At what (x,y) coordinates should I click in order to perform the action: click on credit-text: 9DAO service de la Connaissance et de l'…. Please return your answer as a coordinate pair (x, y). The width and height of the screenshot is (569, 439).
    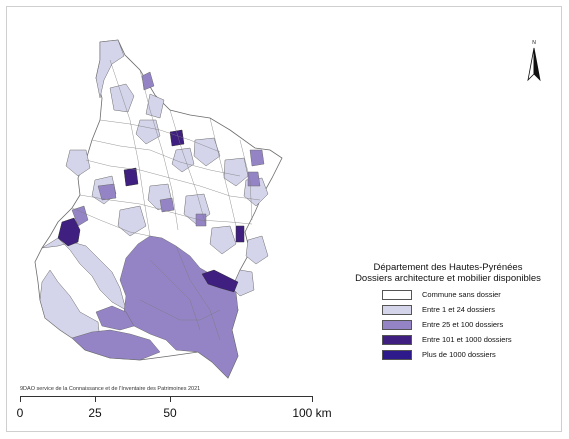
    Looking at the image, I should click on (110, 389).